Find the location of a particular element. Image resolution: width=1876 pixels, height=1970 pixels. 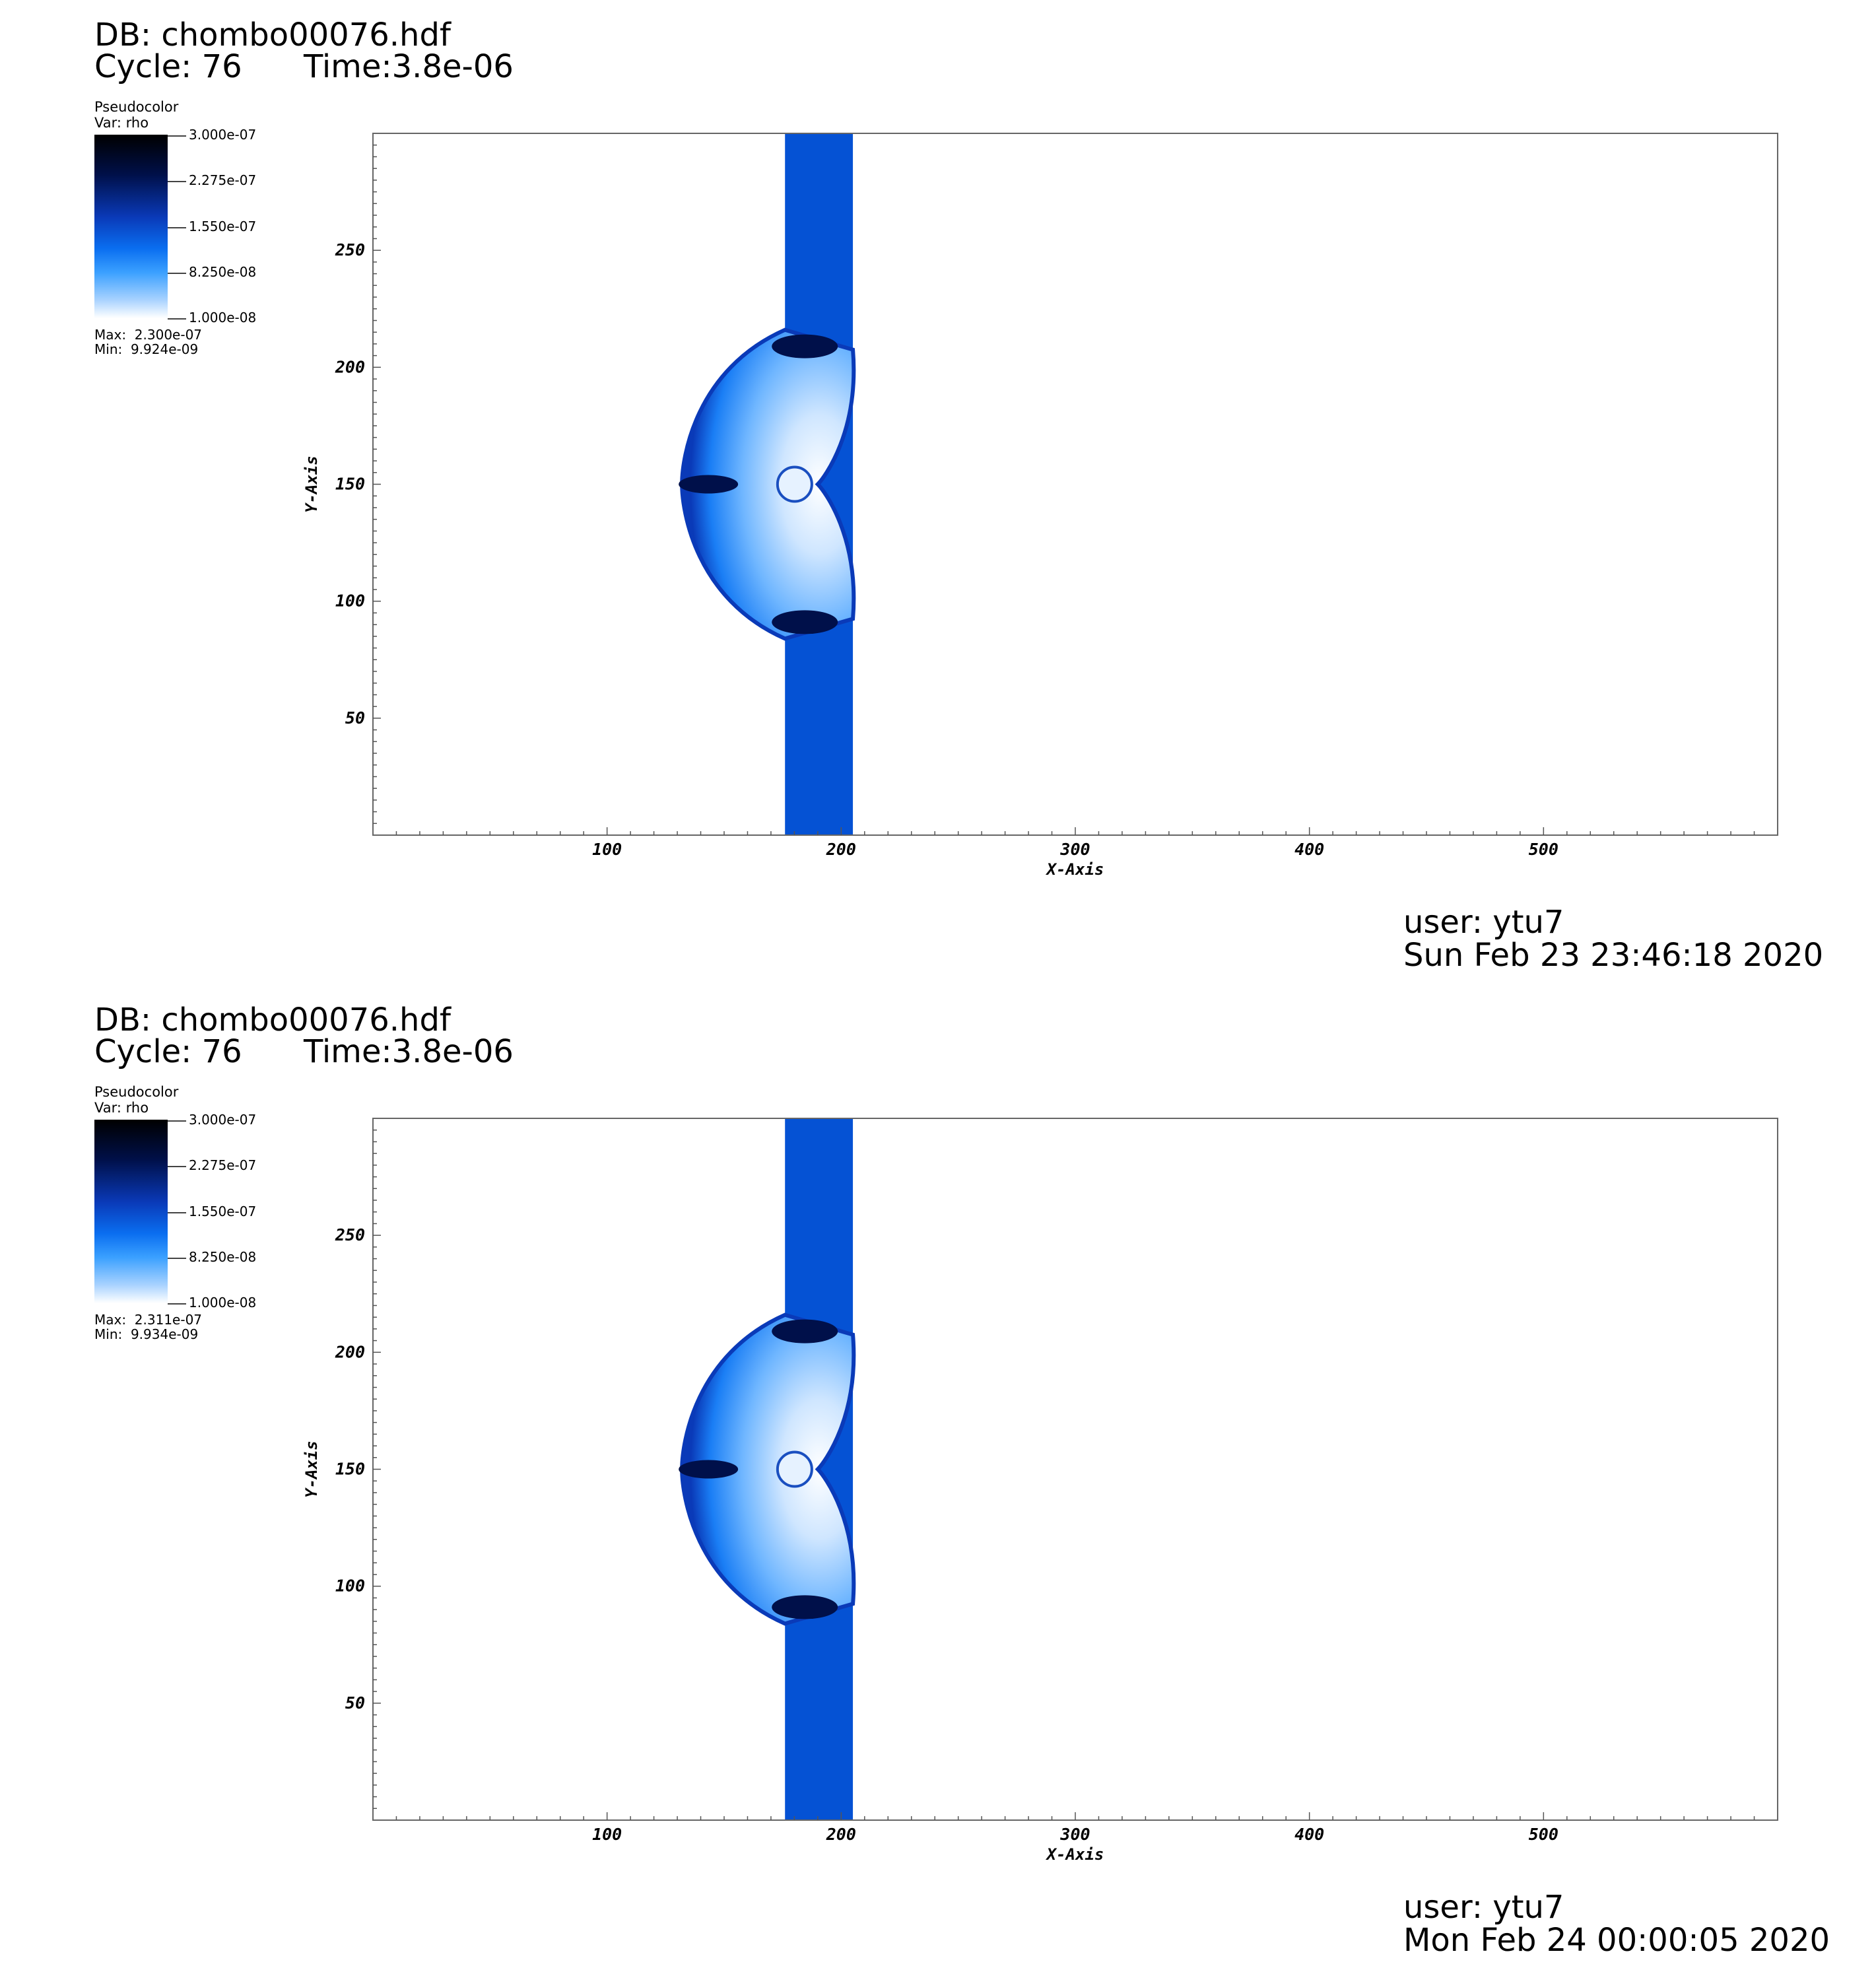

legend-max: Max: 2.300e-07 is located at coordinates (148, 335).